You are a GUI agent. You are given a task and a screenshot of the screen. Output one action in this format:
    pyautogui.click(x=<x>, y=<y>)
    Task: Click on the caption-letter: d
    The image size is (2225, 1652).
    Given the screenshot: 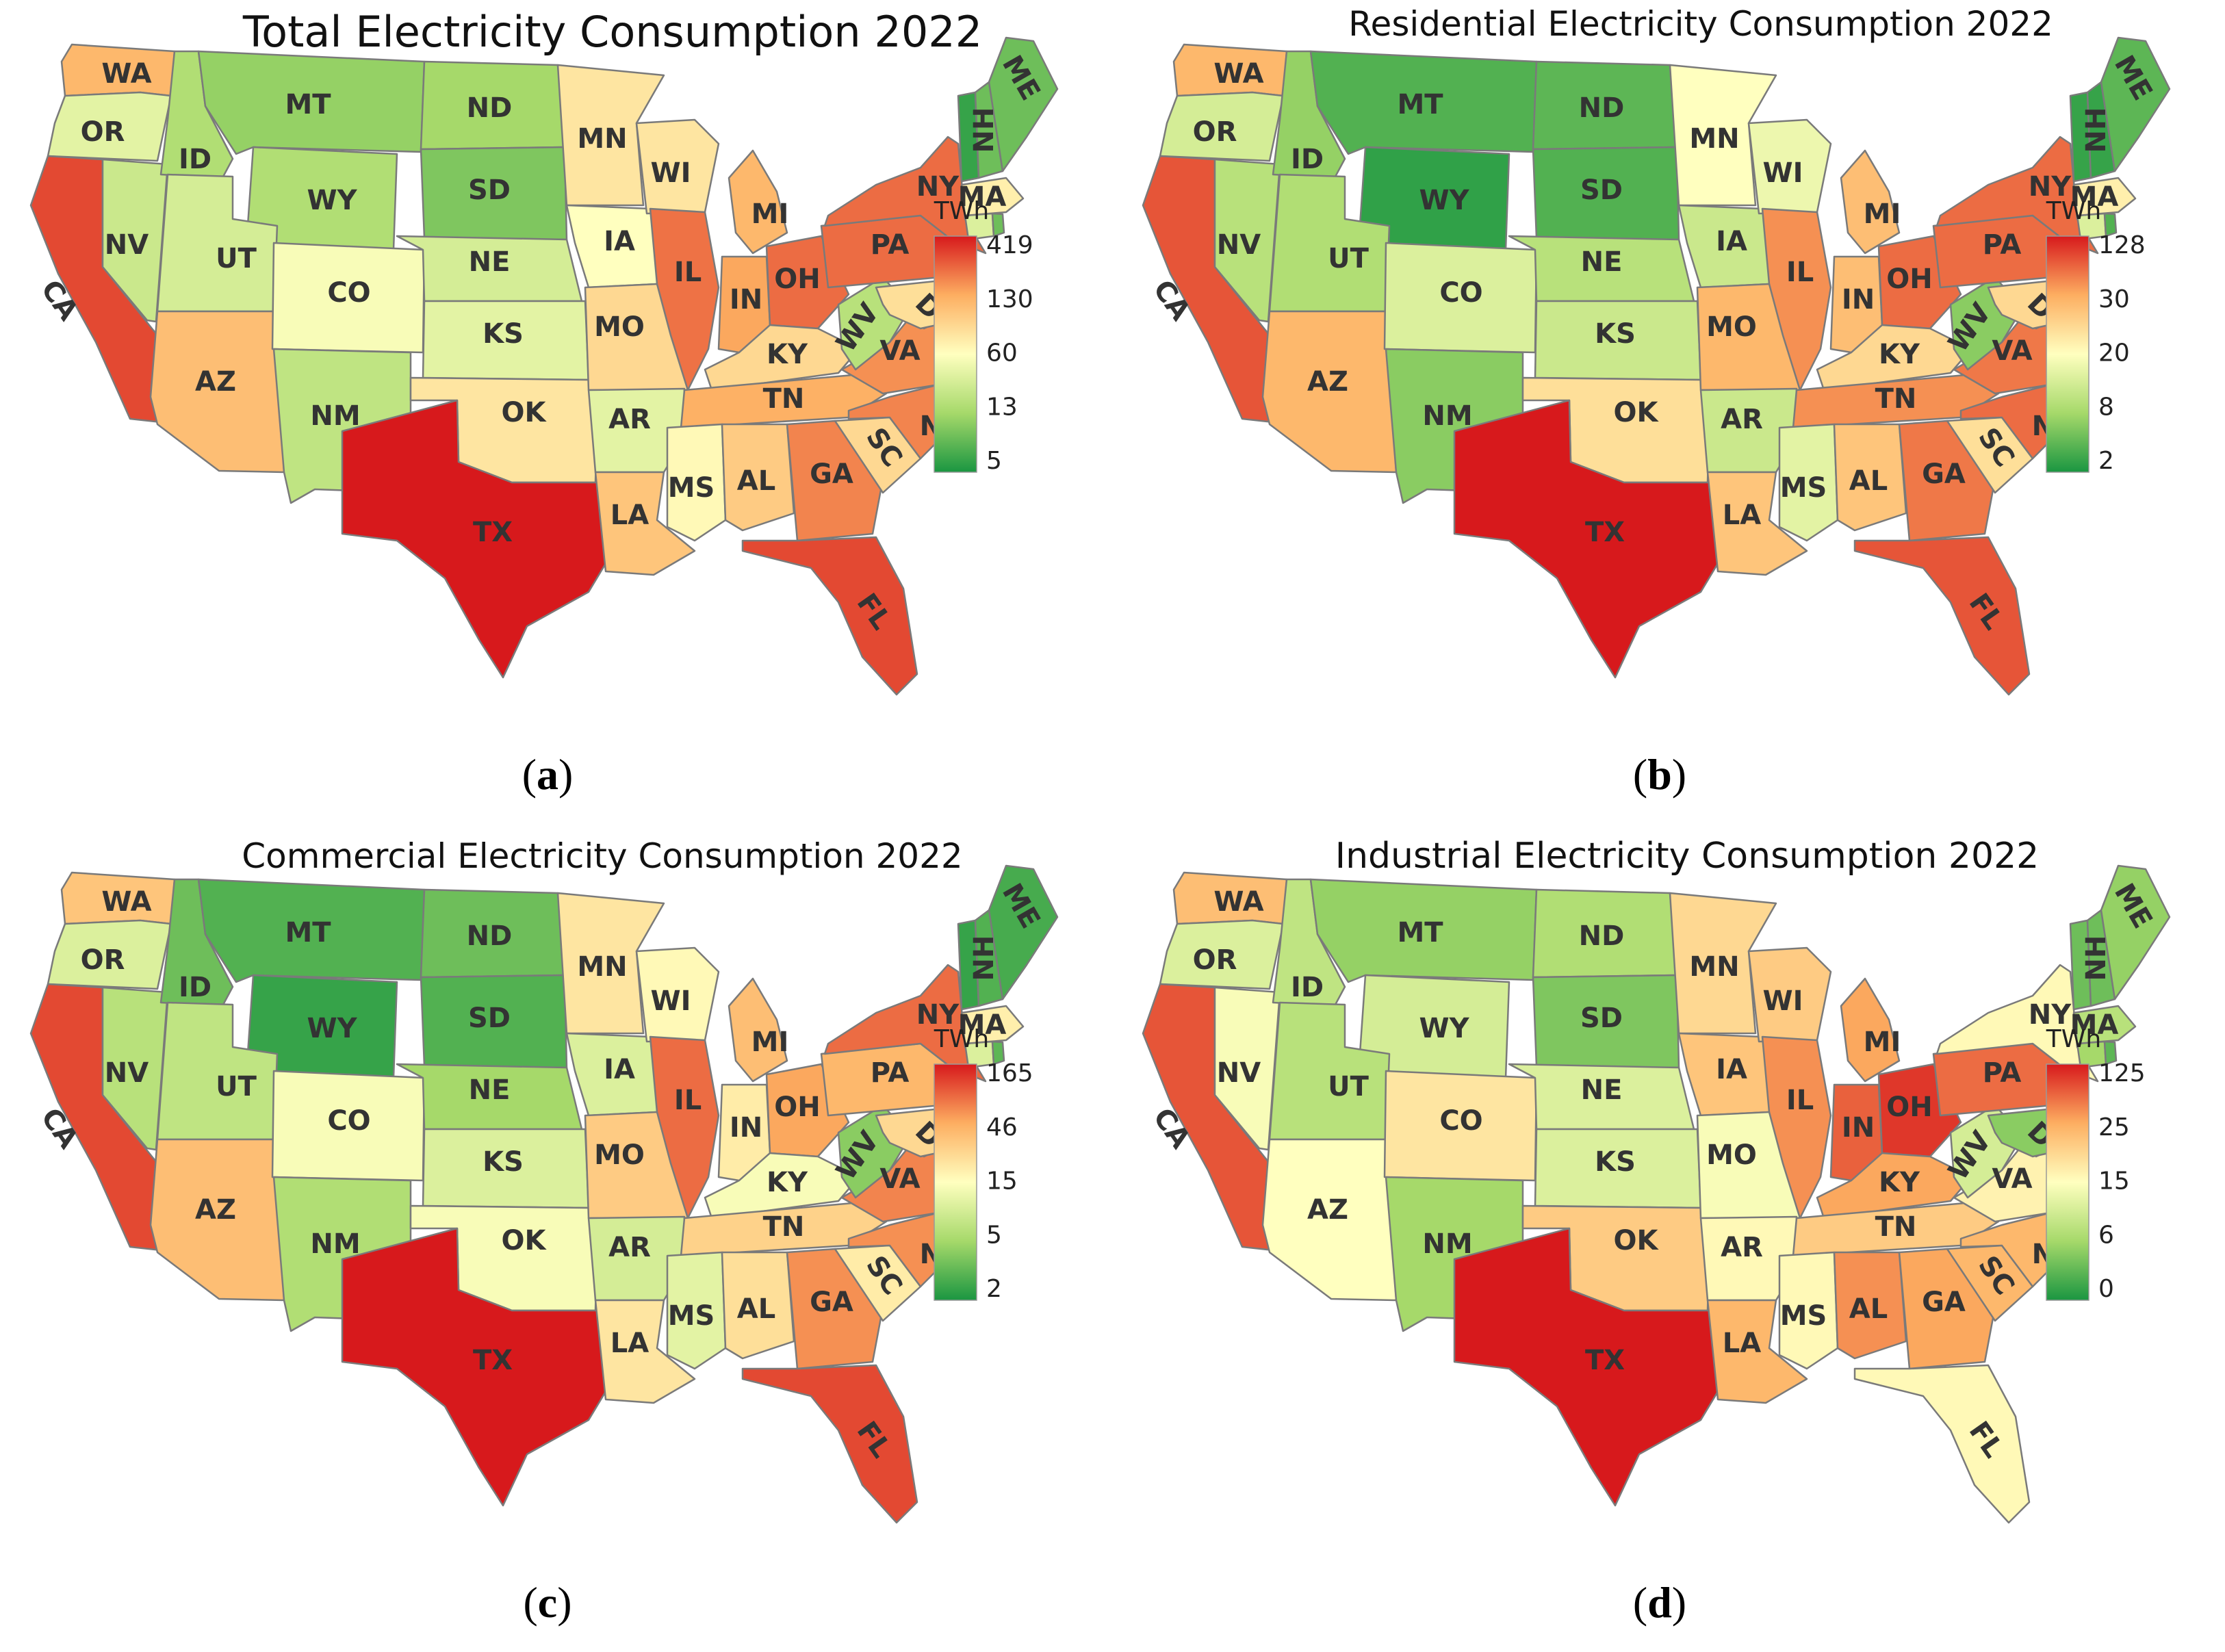 What is the action you would take?
    pyautogui.click(x=1659, y=1603)
    